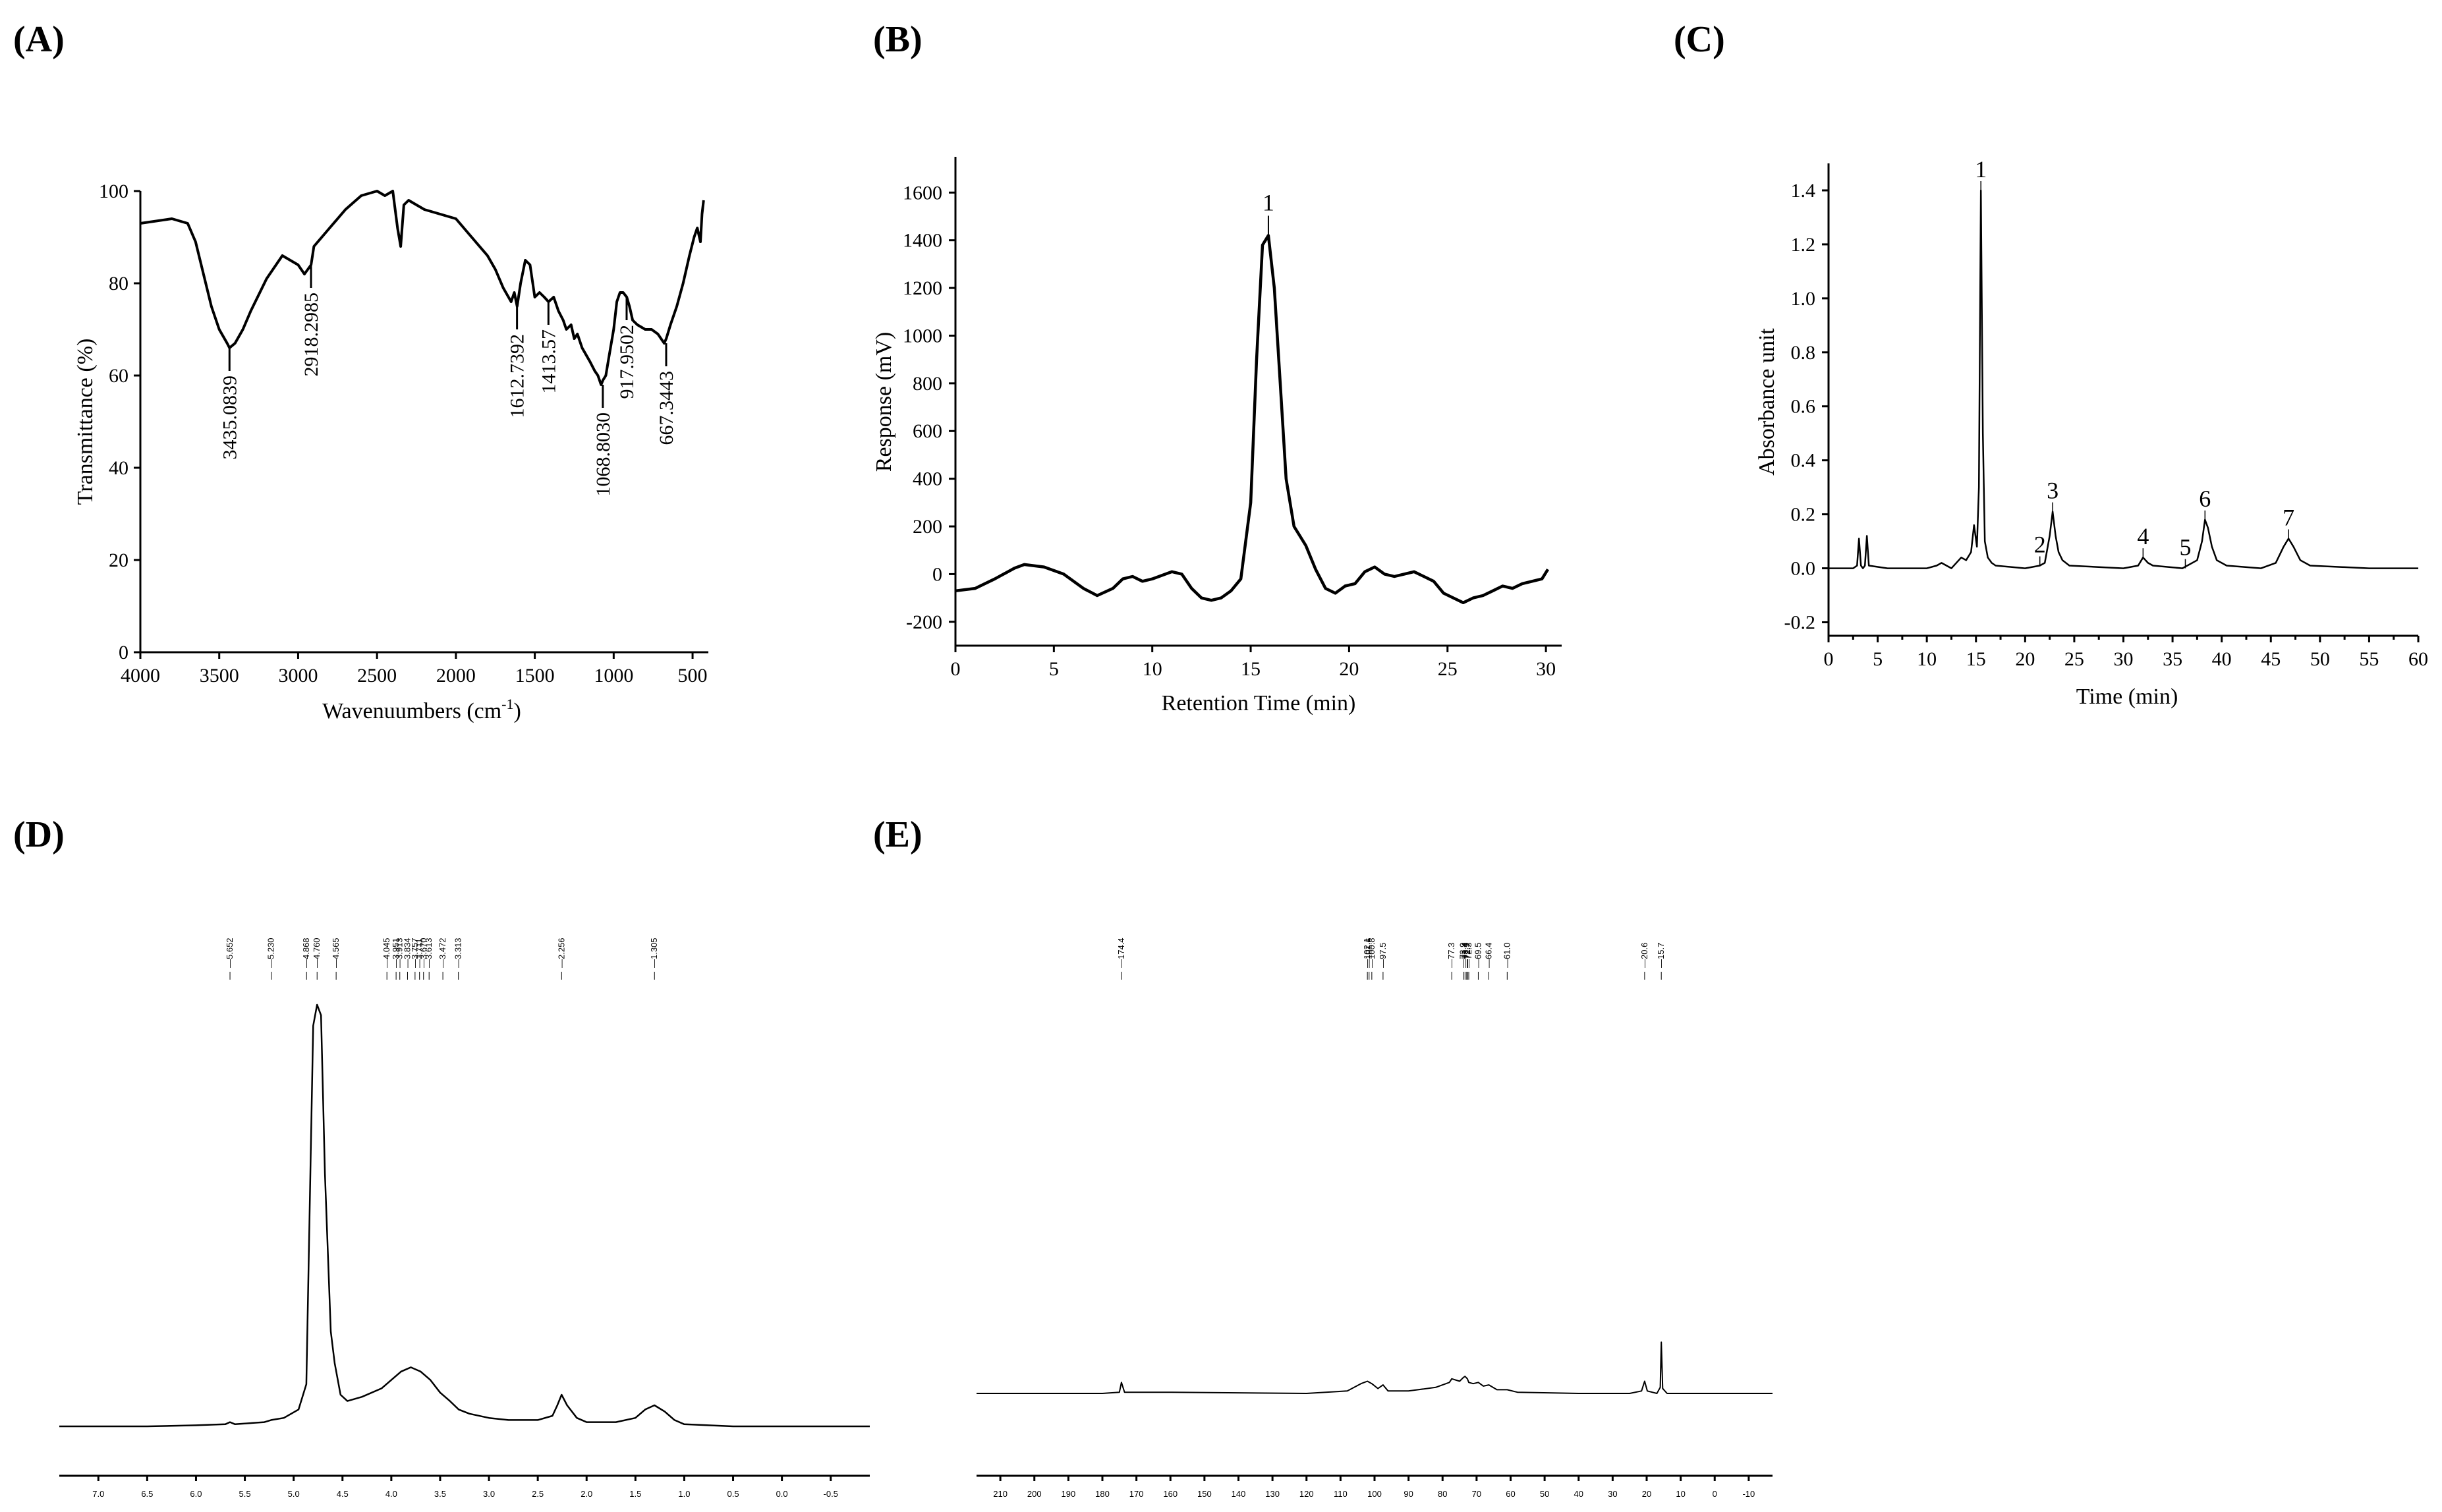 This screenshot has height=1512, width=2442. What do you see at coordinates (1372, 953) in the screenshot?
I see `chart-e-peak-label: —100.8` at bounding box center [1372, 953].